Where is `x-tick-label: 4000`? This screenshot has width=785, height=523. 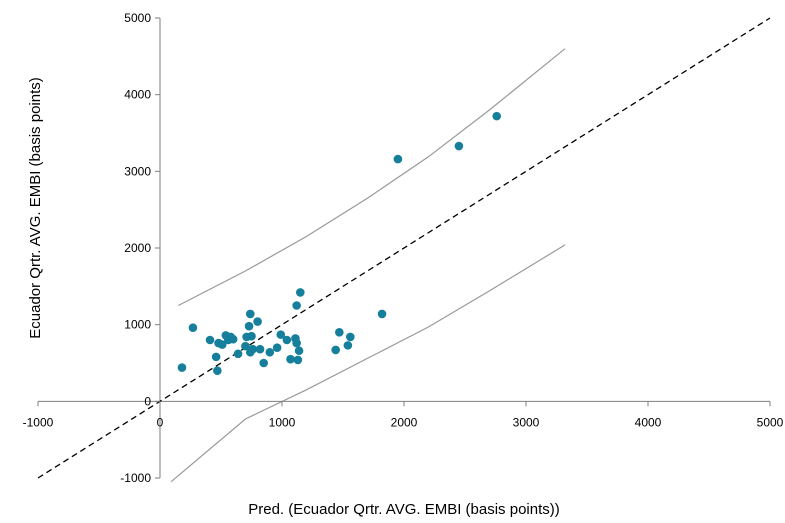 x-tick-label: 4000 is located at coordinates (648, 422).